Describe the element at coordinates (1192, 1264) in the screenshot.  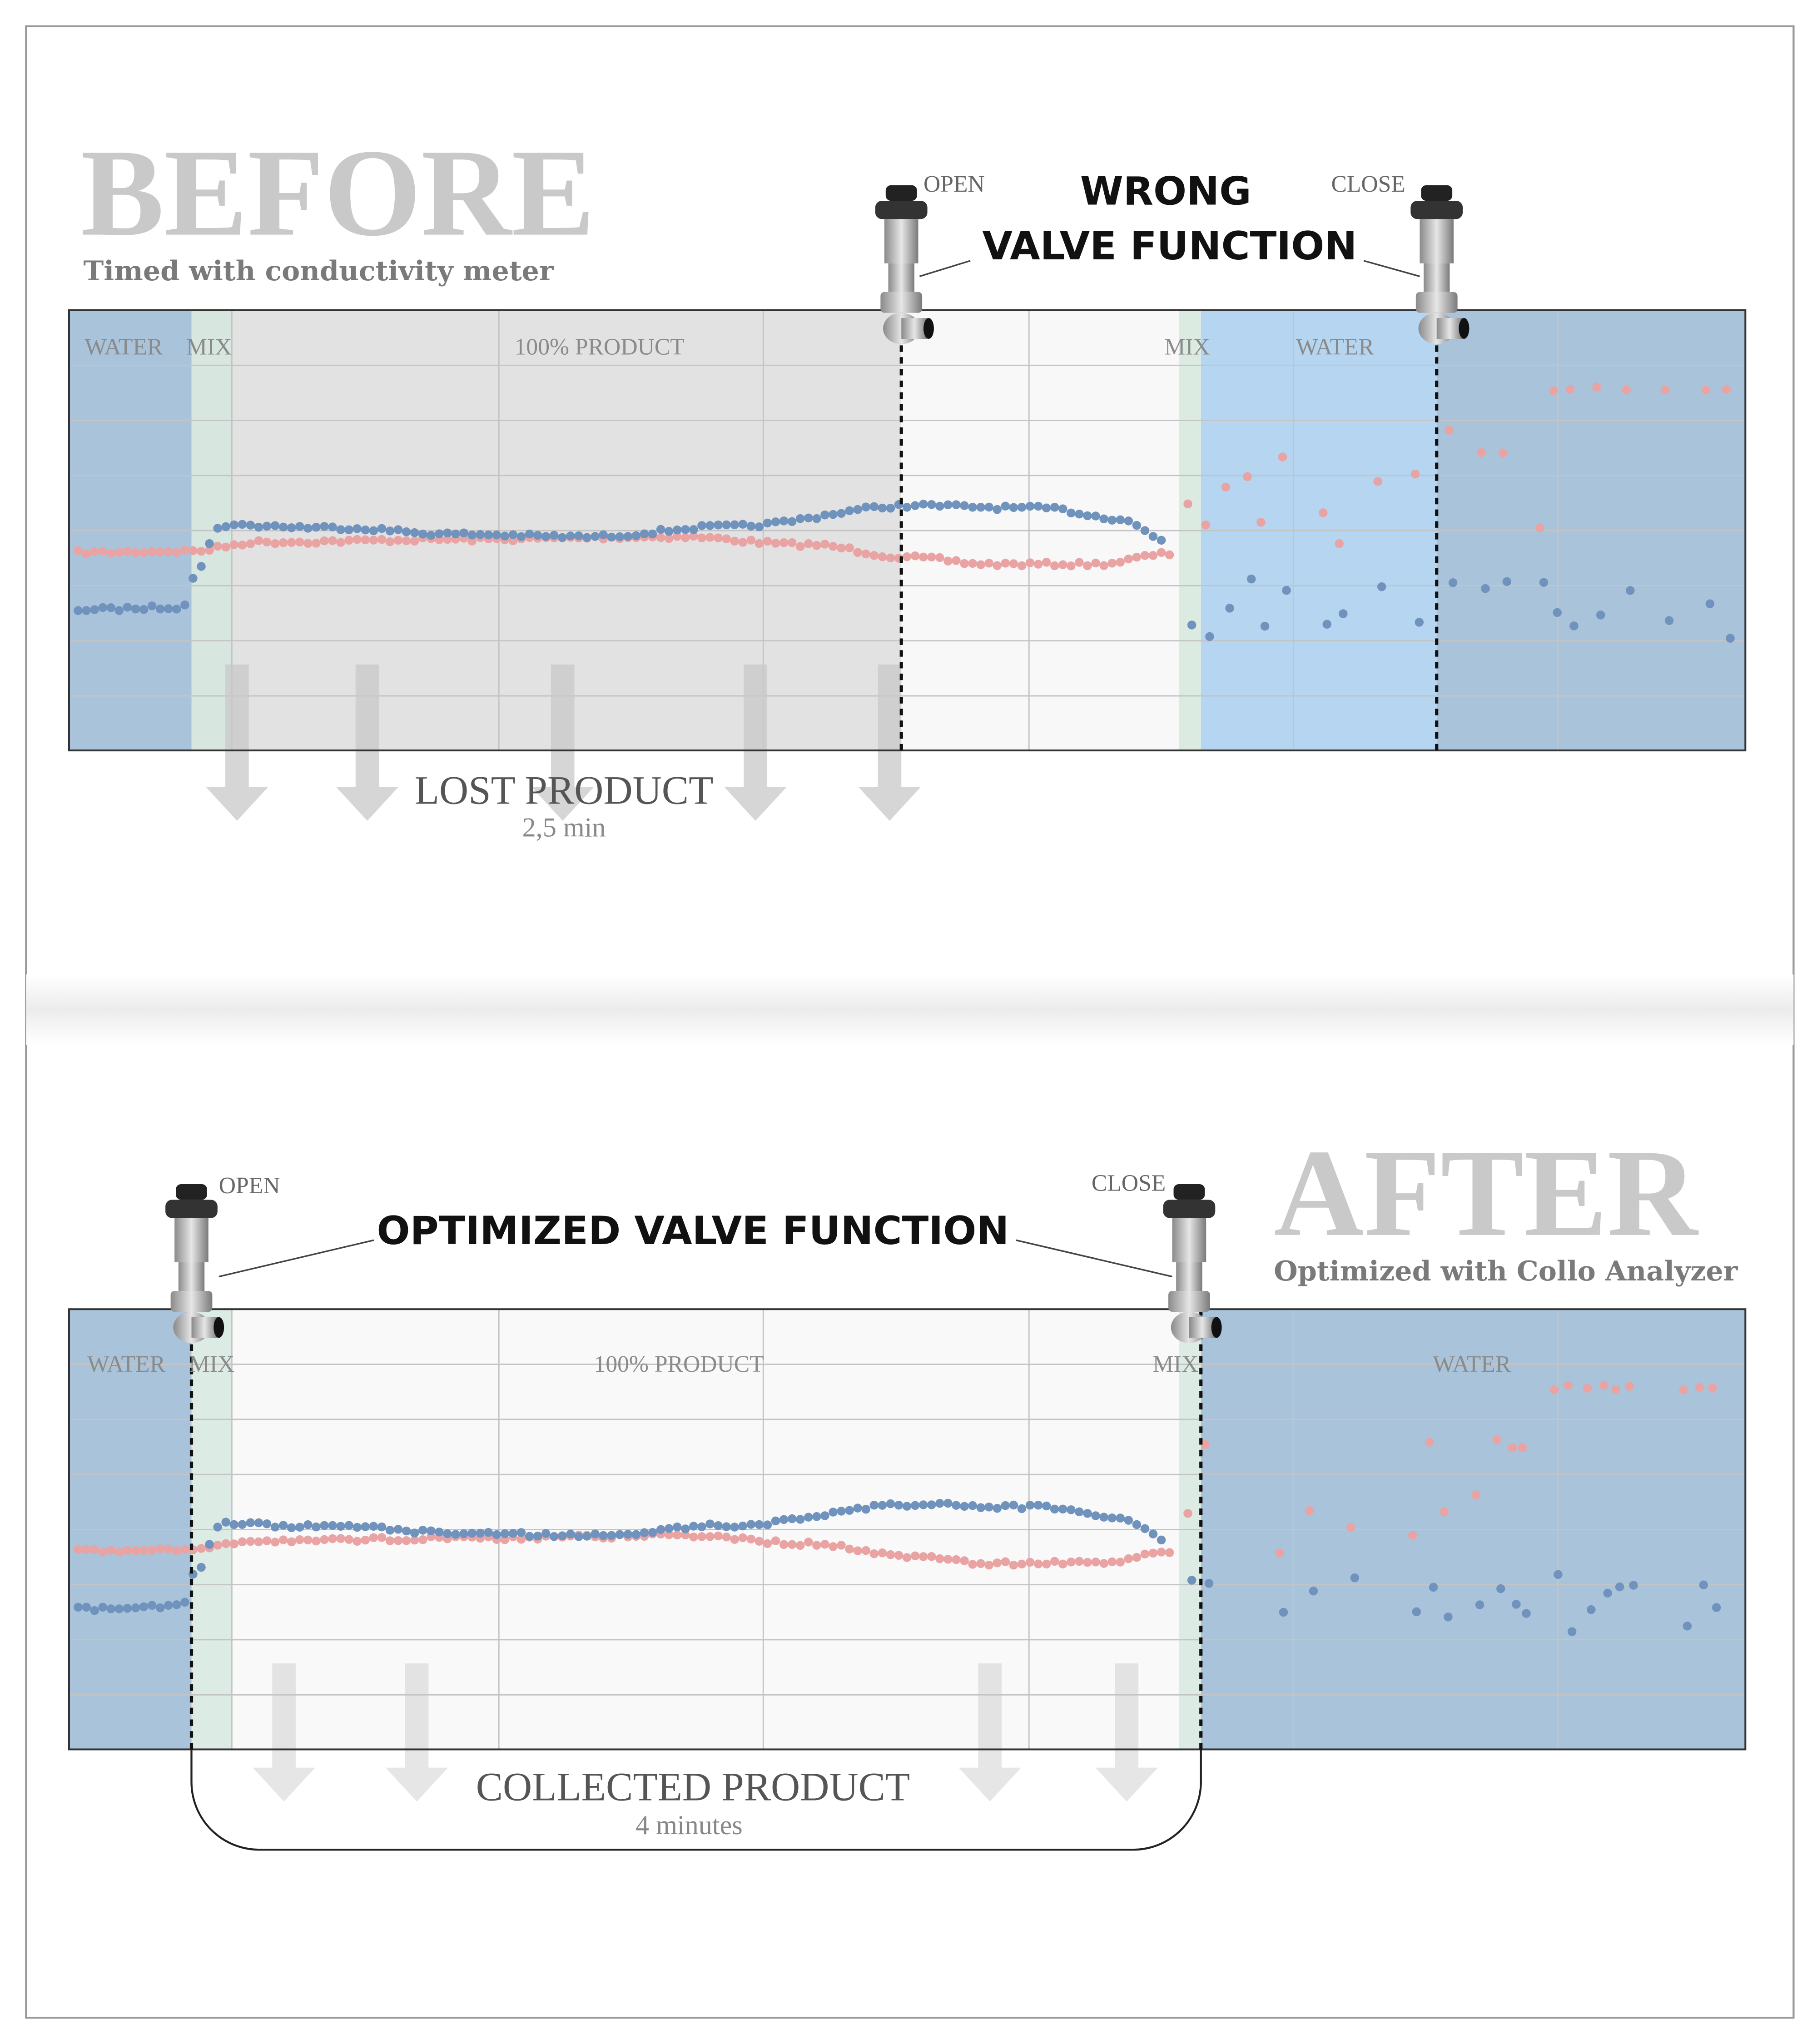
I see `valve` at that location.